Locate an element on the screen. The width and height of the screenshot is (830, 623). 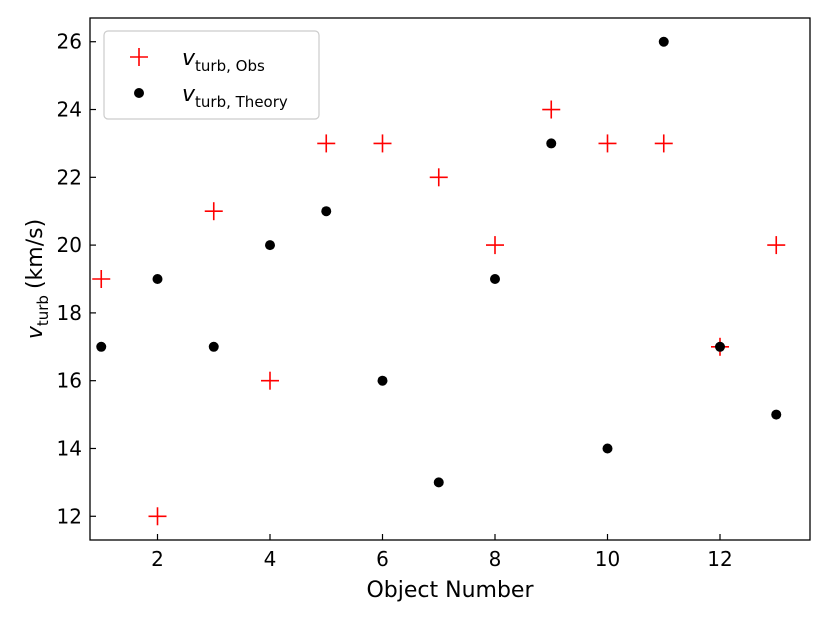
legend-box is located at coordinates (211, 75).